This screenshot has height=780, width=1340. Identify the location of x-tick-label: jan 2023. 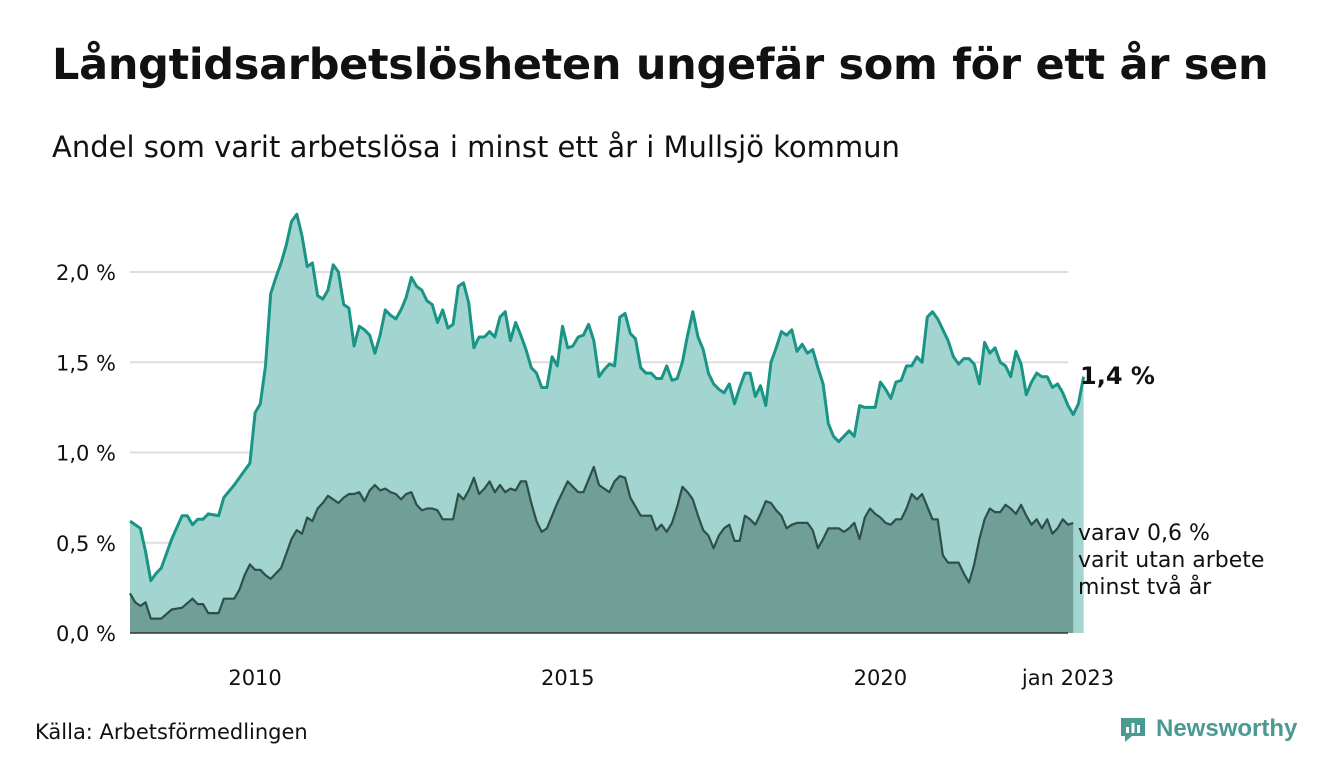
(1067, 678).